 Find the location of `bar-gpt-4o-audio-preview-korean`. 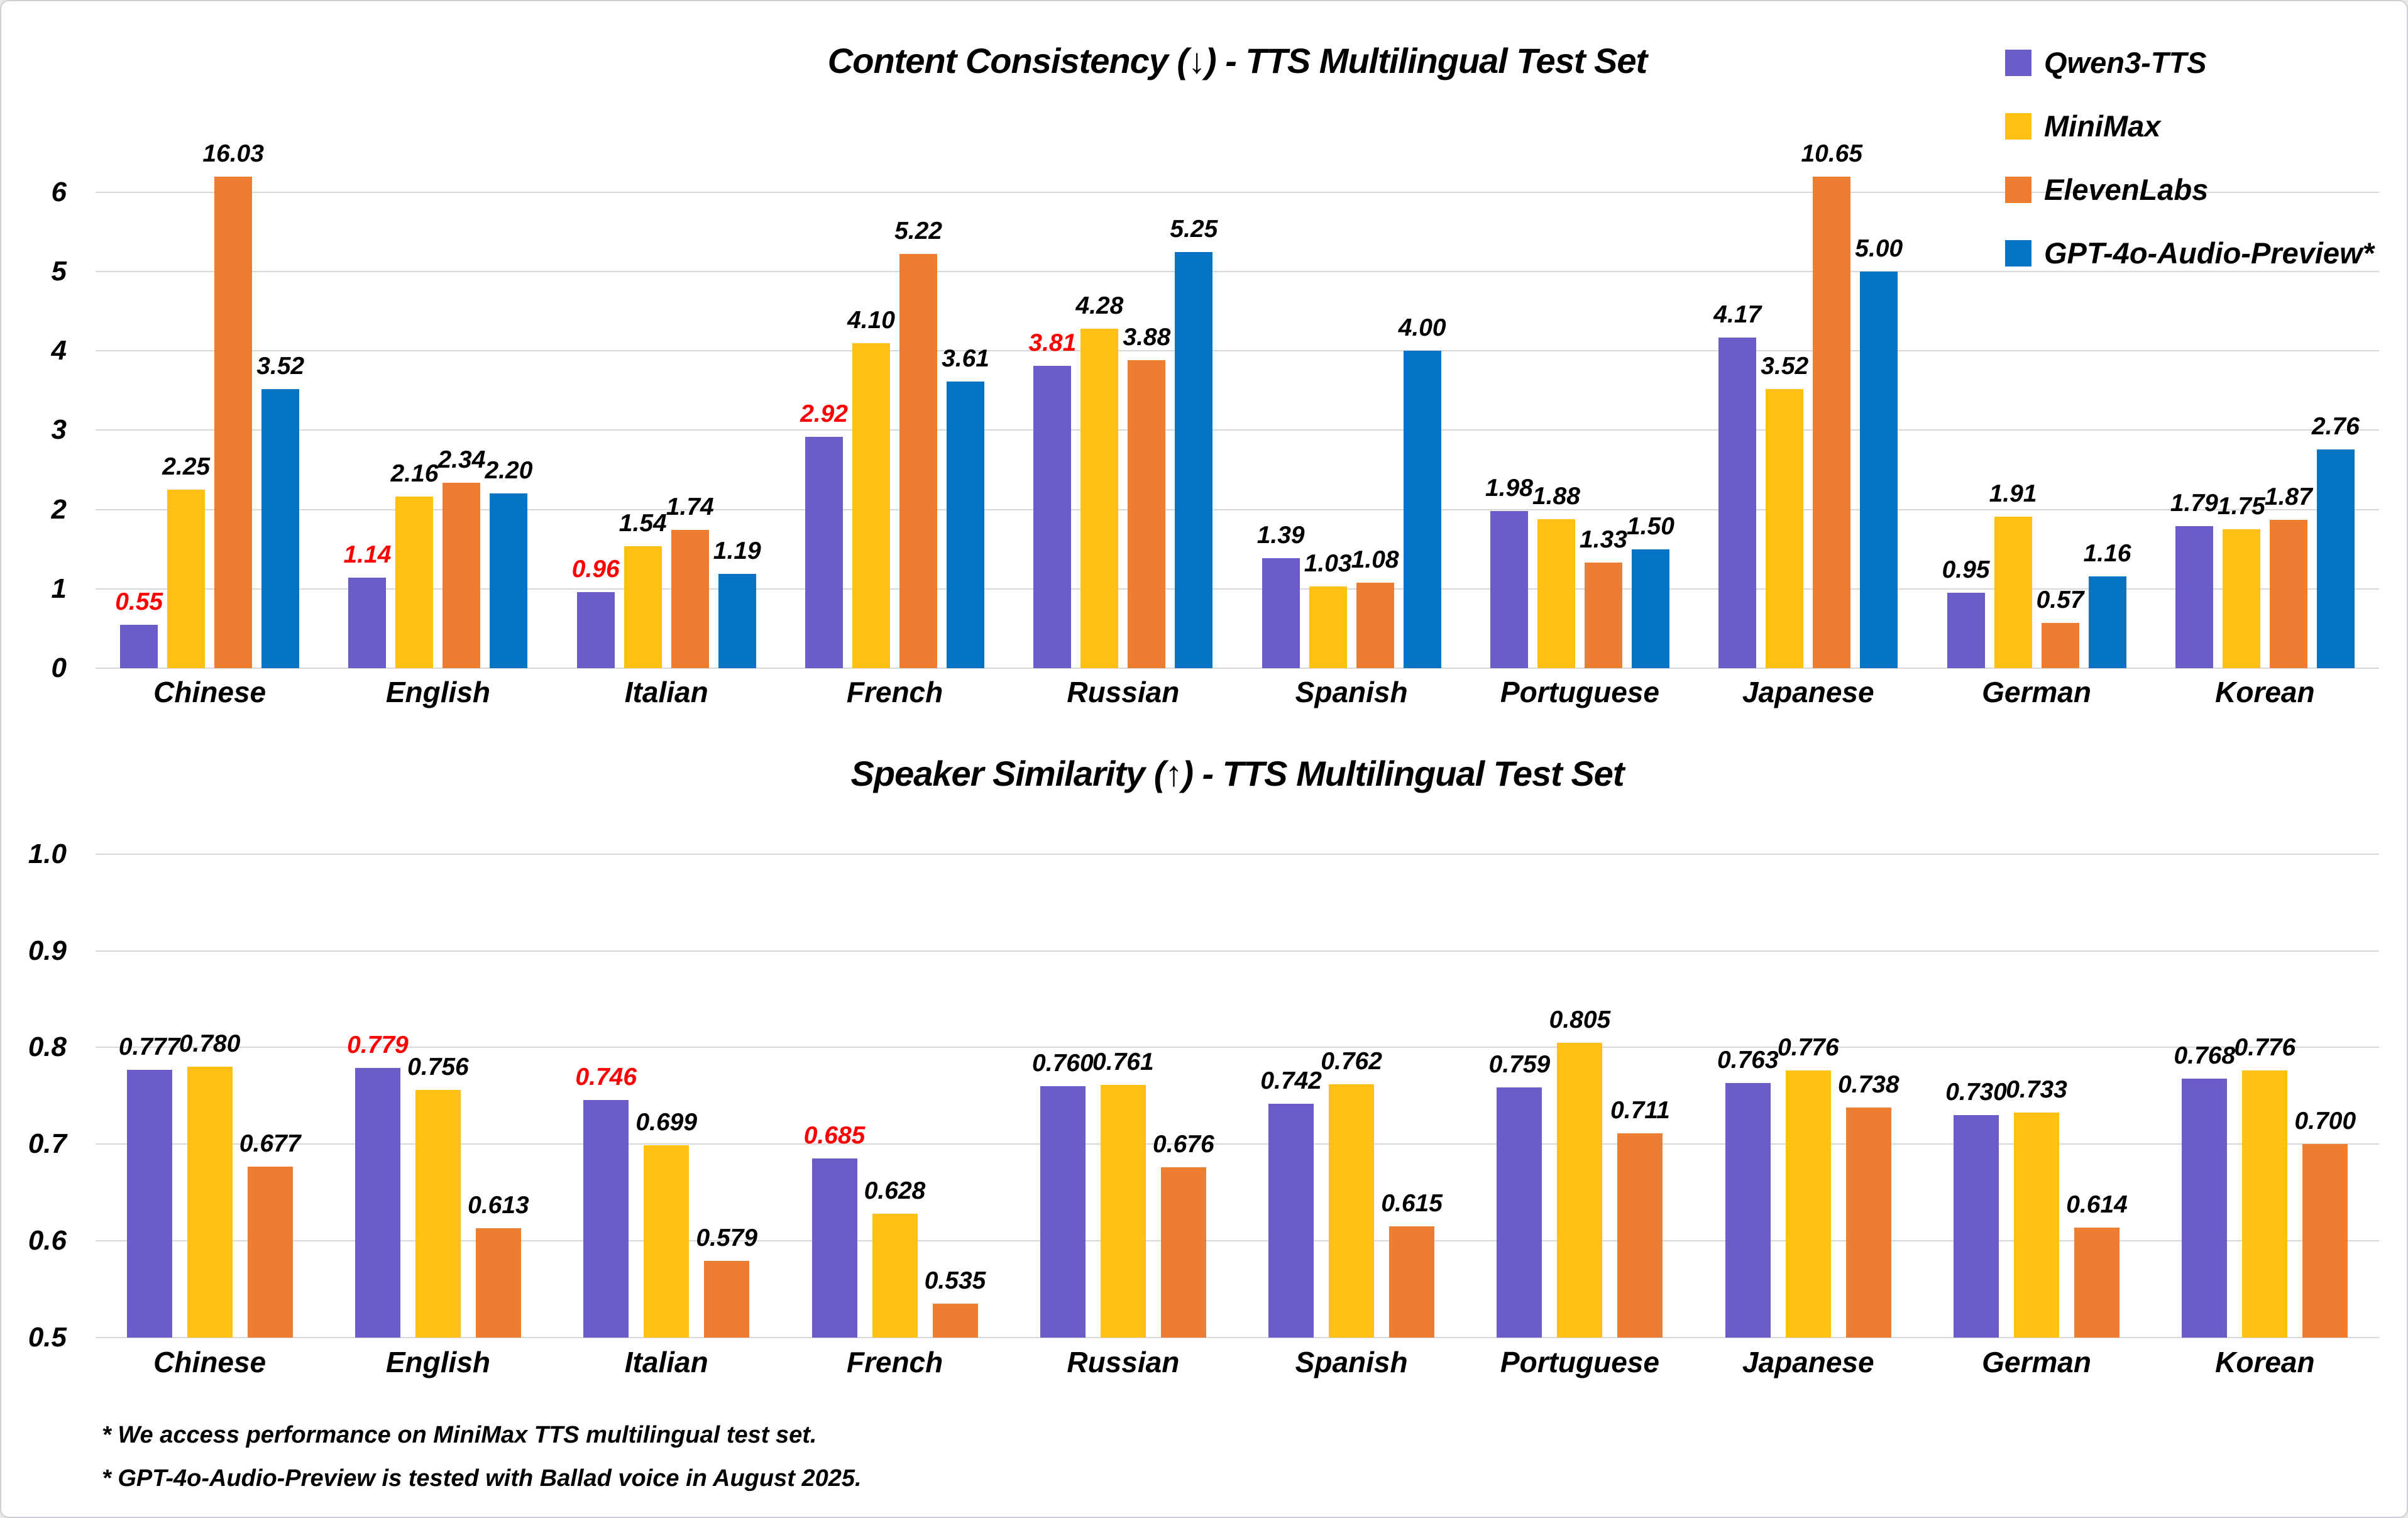

bar-gpt-4o-audio-preview-korean is located at coordinates (2335, 558).